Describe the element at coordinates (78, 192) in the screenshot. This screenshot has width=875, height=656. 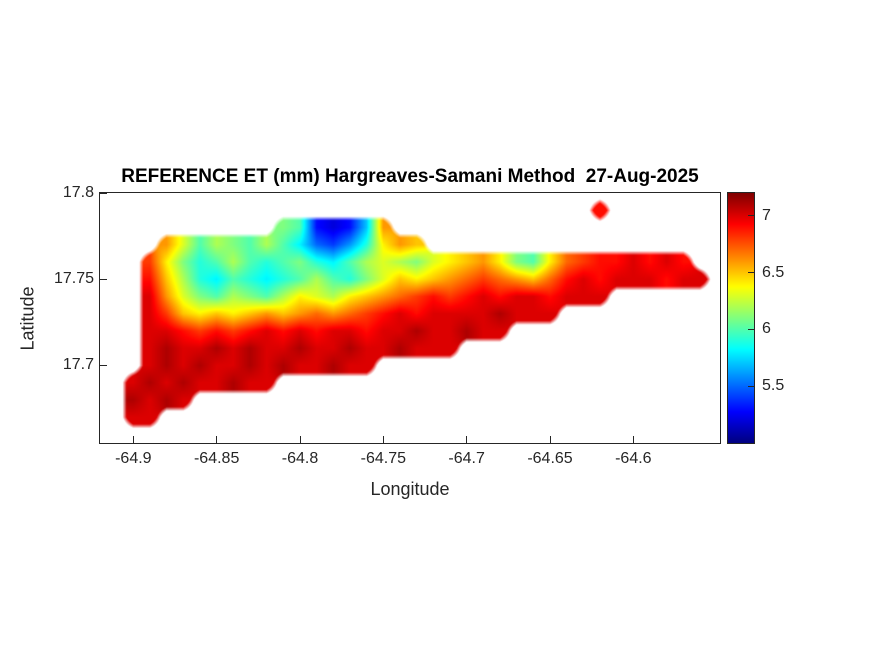
I see `y-tick-label: 17.8` at that location.